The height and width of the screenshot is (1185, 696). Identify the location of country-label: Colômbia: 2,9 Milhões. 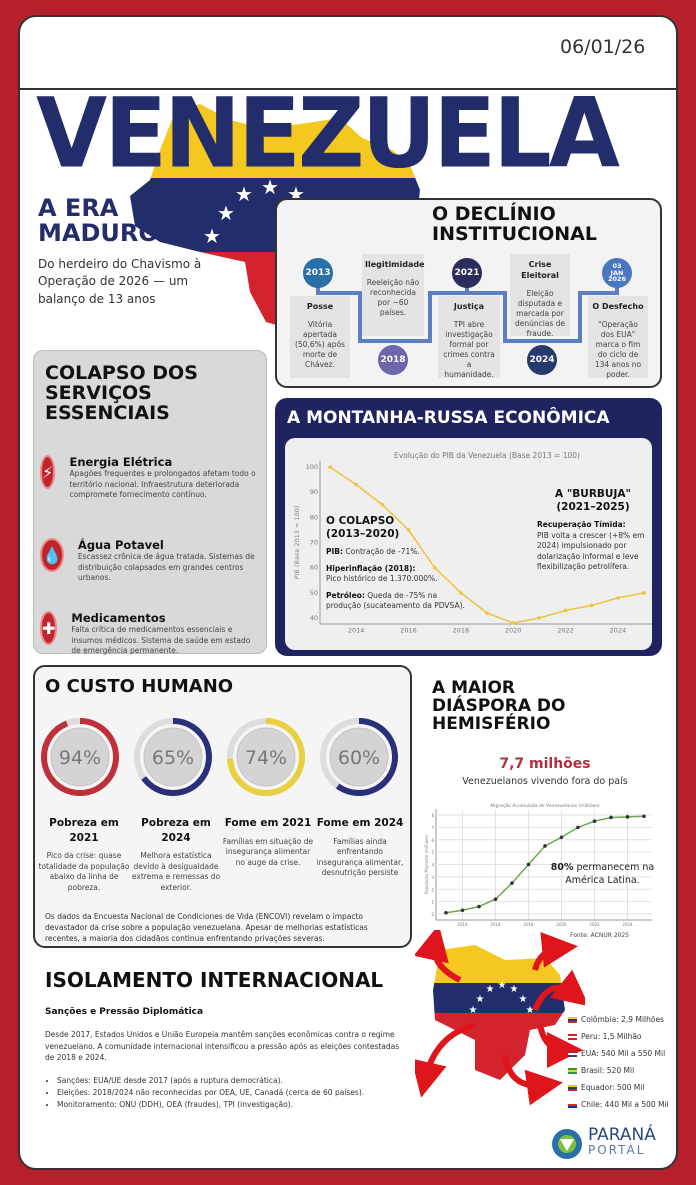
(622, 1019).